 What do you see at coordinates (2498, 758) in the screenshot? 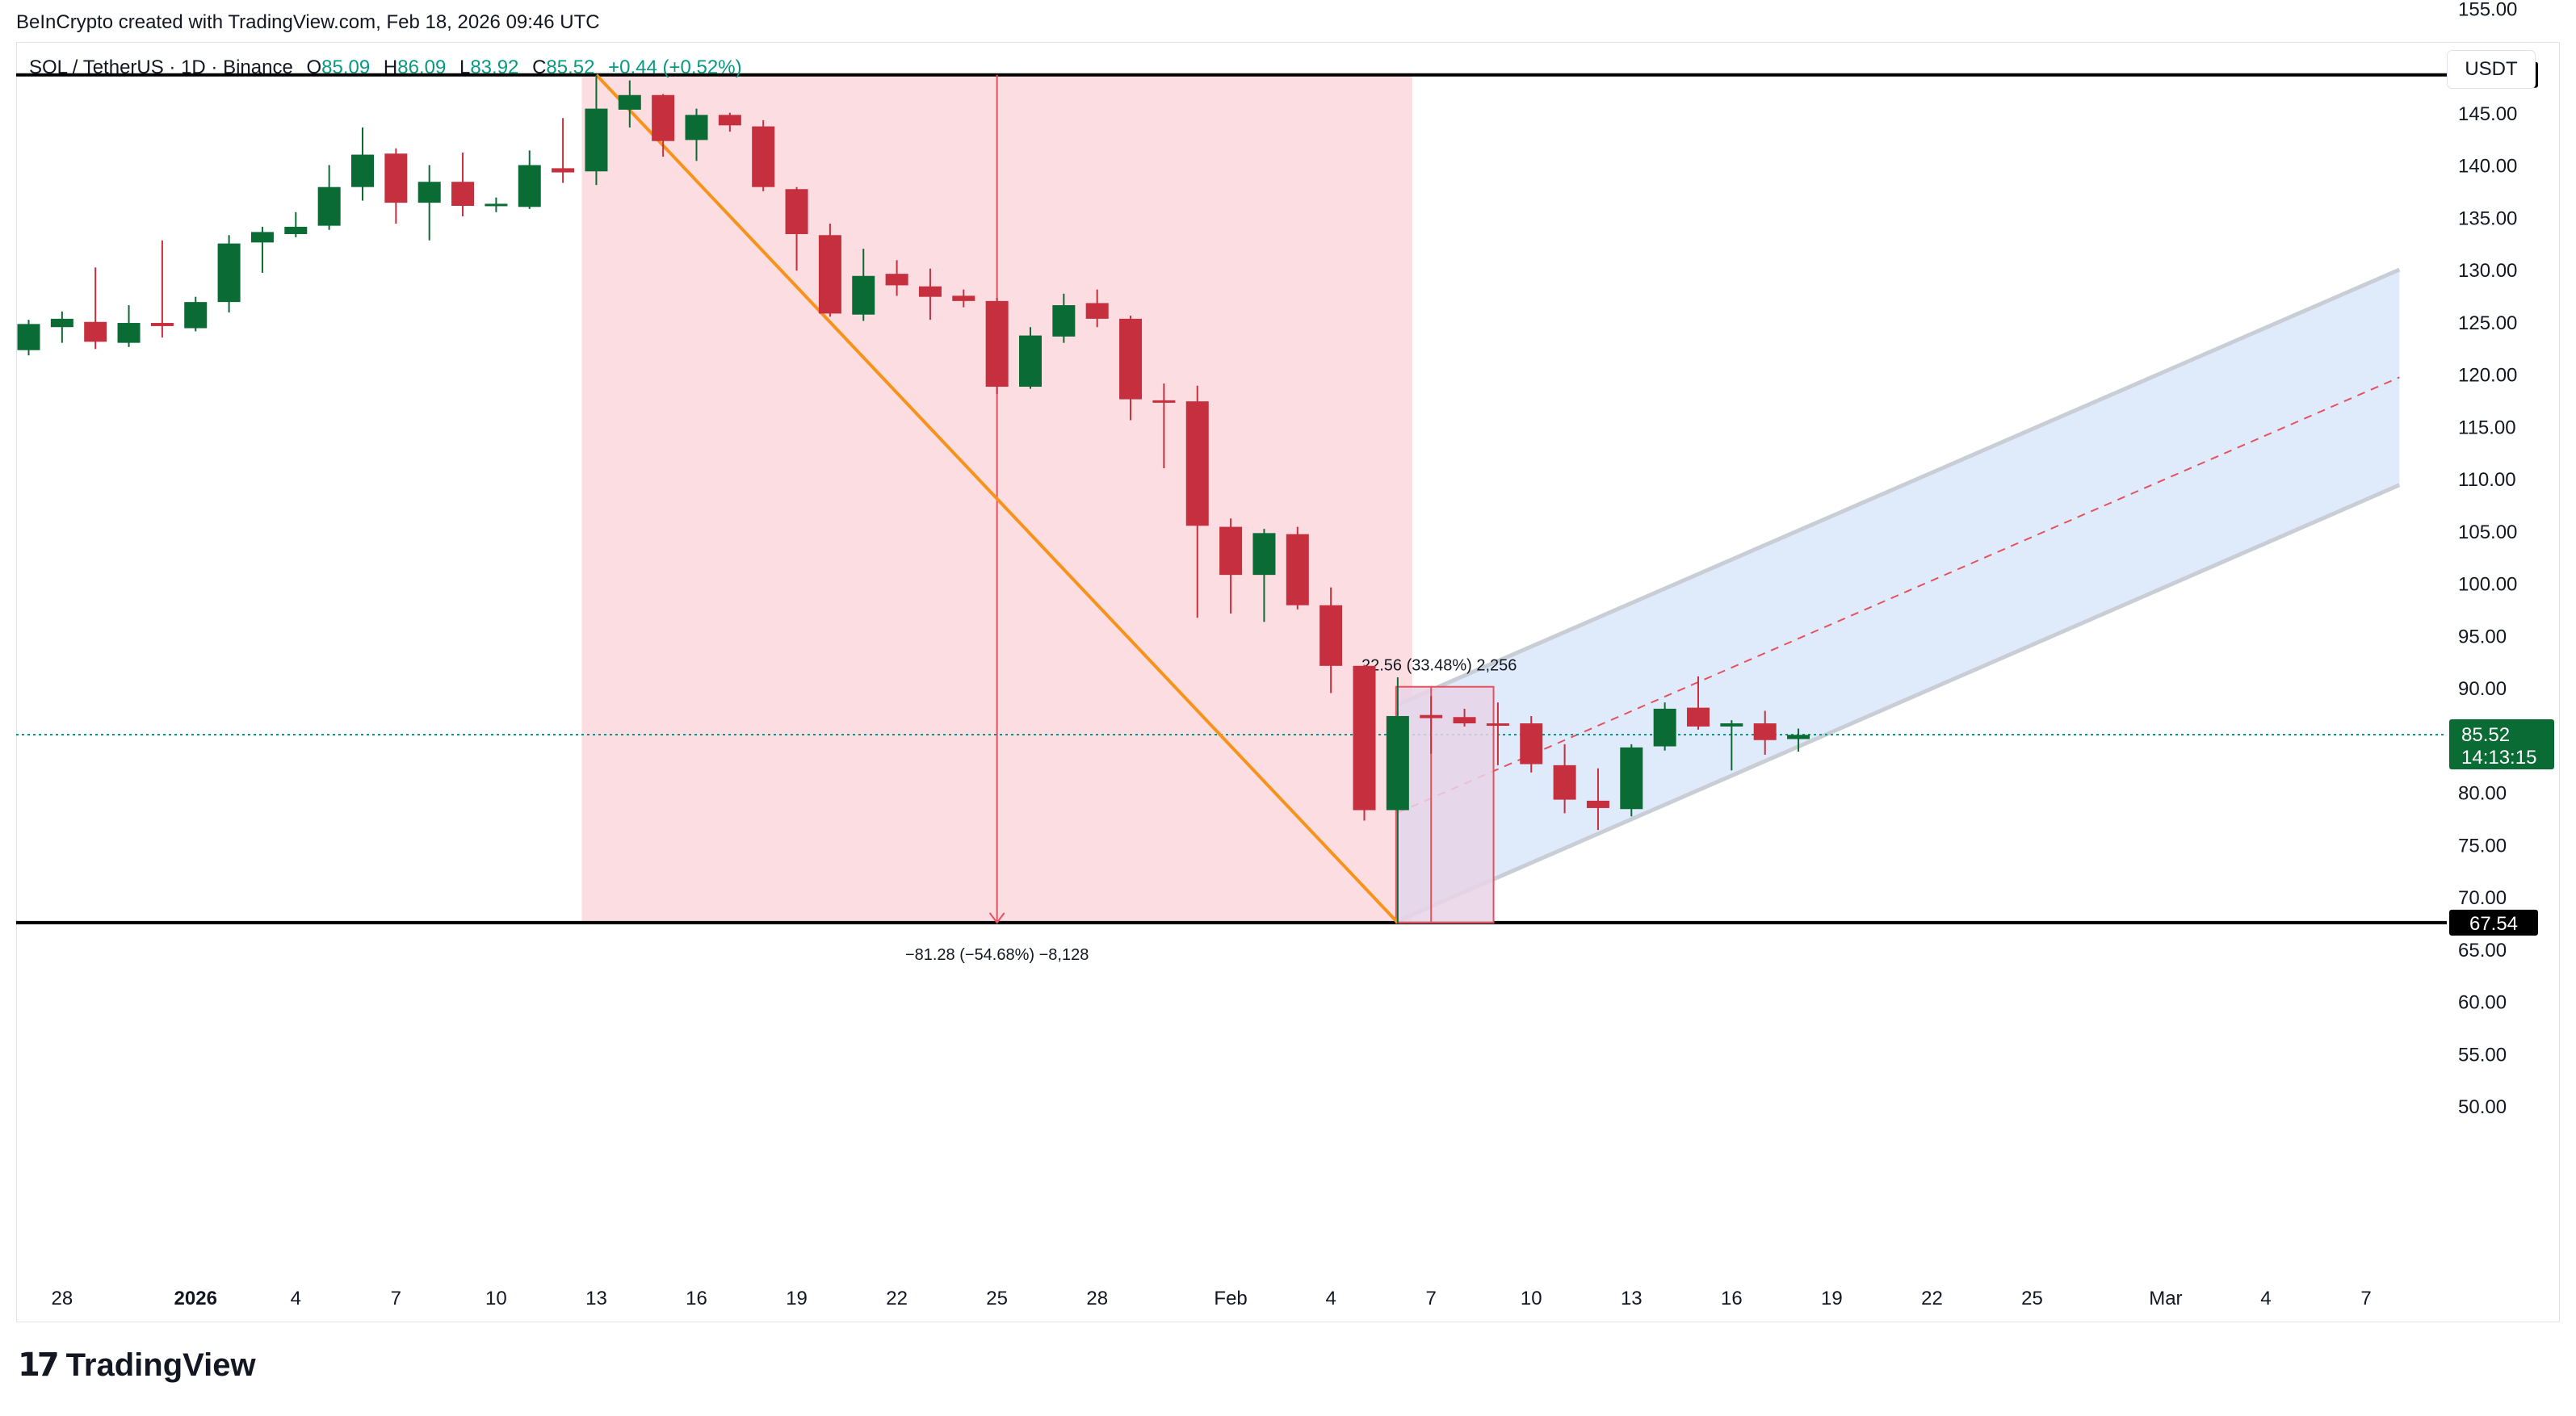
I see `bar-countdown-text: 14:13:15` at bounding box center [2498, 758].